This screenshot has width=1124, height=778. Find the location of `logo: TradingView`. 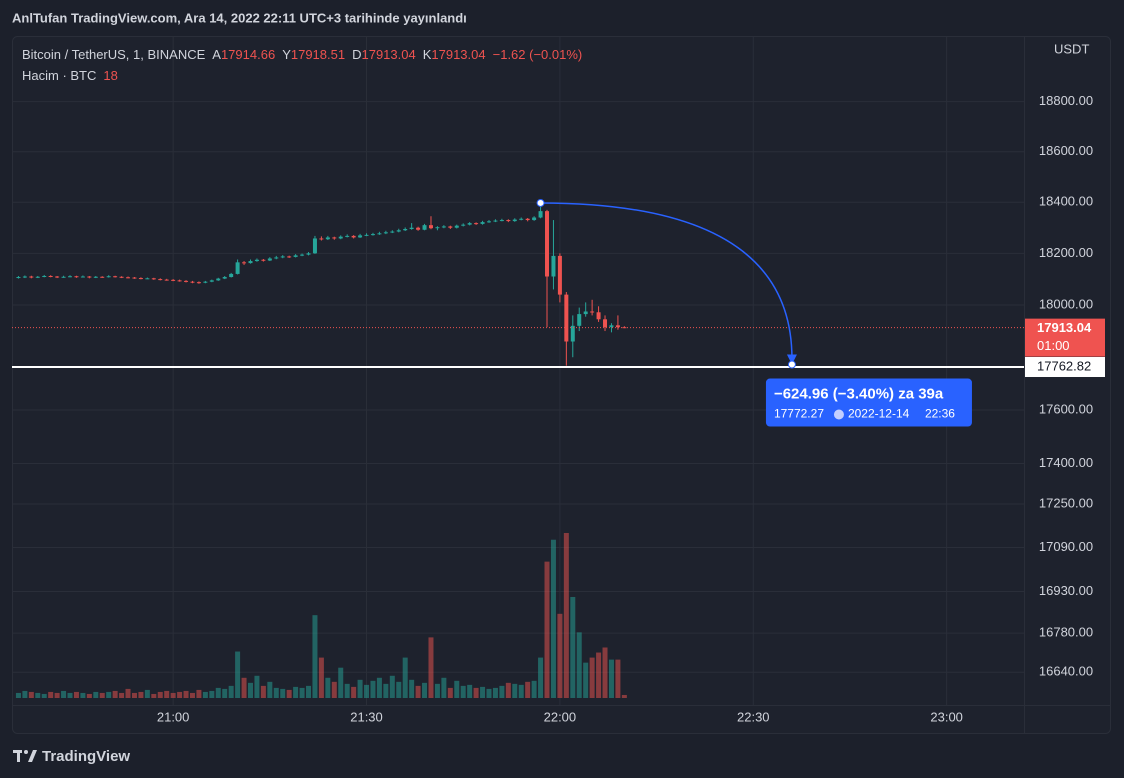

logo: TradingView is located at coordinates (71, 756).